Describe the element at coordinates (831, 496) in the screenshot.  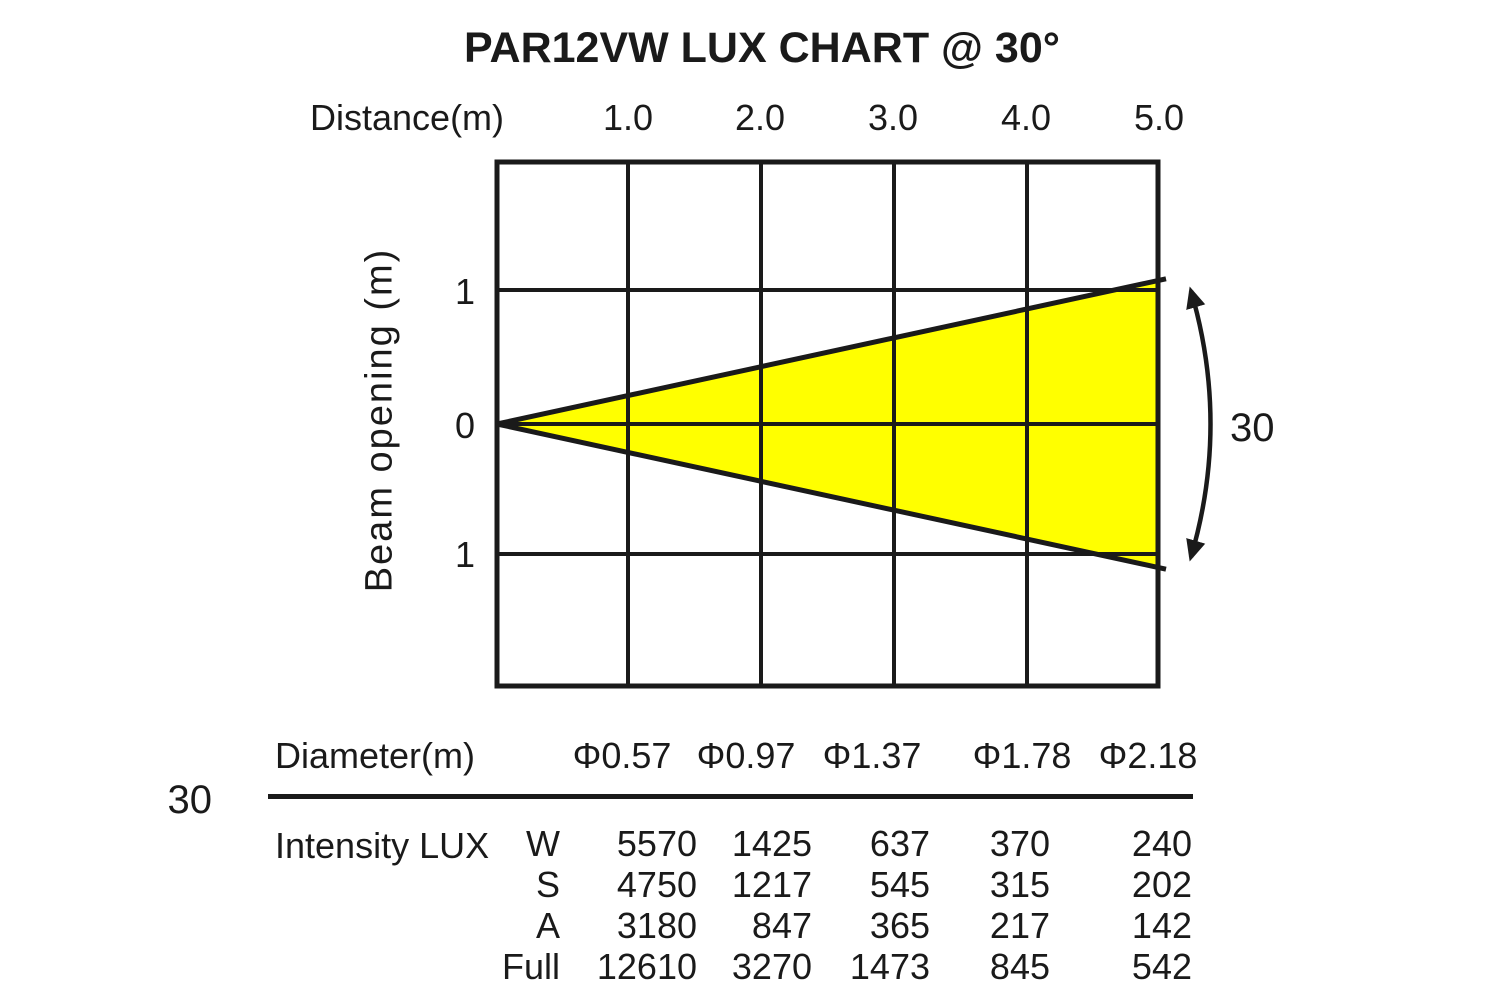
I see `beam-edge-bottom` at that location.